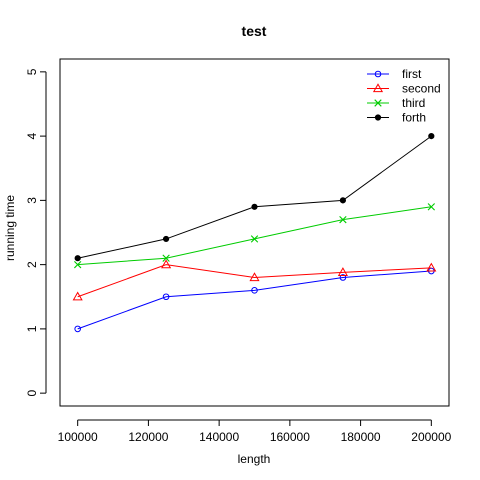 This screenshot has height=480, width=480. What do you see at coordinates (32, 71) in the screenshot?
I see `y-tick-label: 5` at bounding box center [32, 71].